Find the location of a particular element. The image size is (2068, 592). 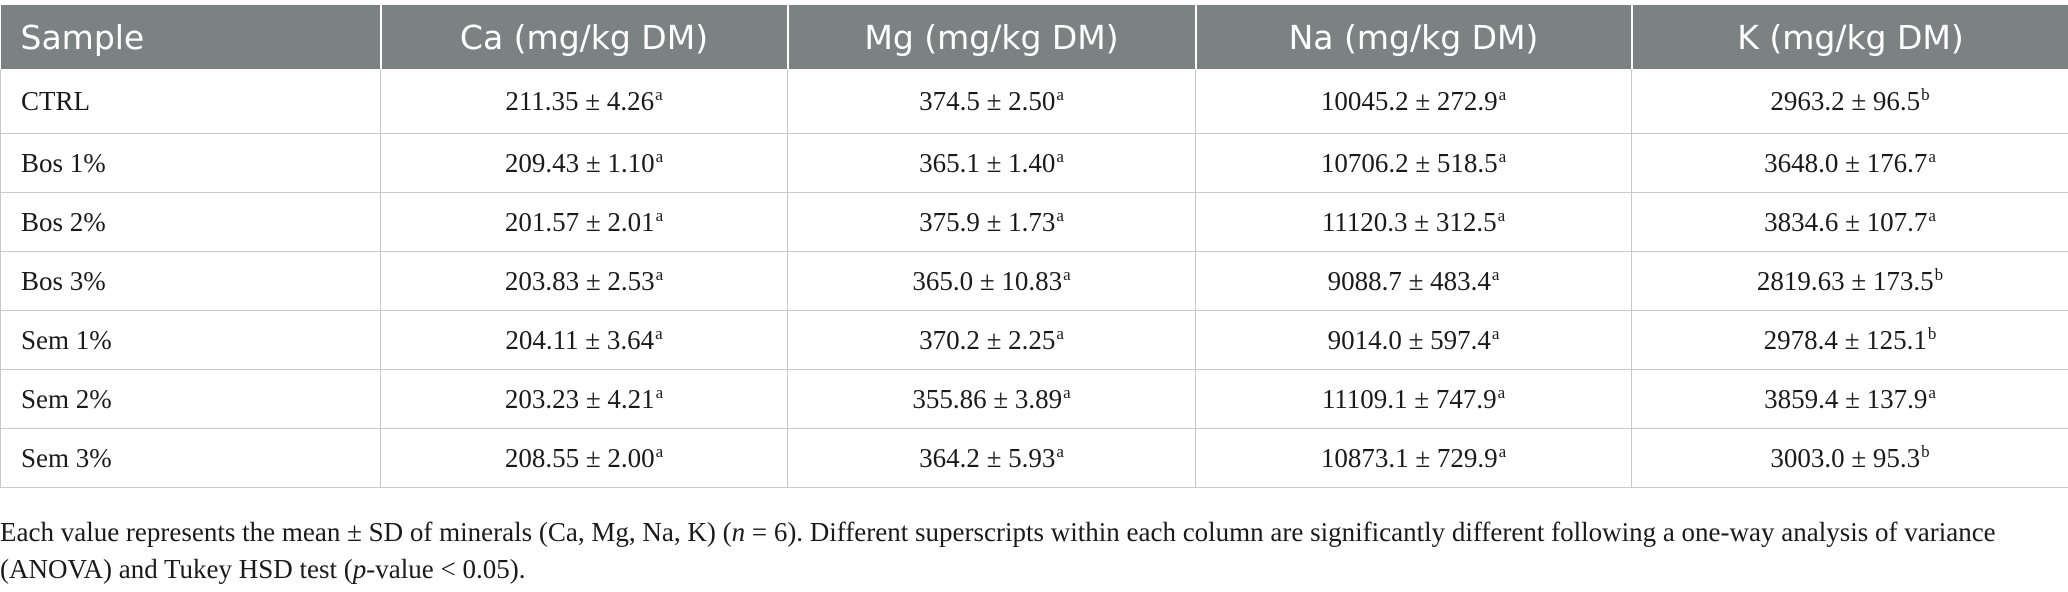

cell-k: 3859.4 ± 137.9a is located at coordinates (1849, 399).